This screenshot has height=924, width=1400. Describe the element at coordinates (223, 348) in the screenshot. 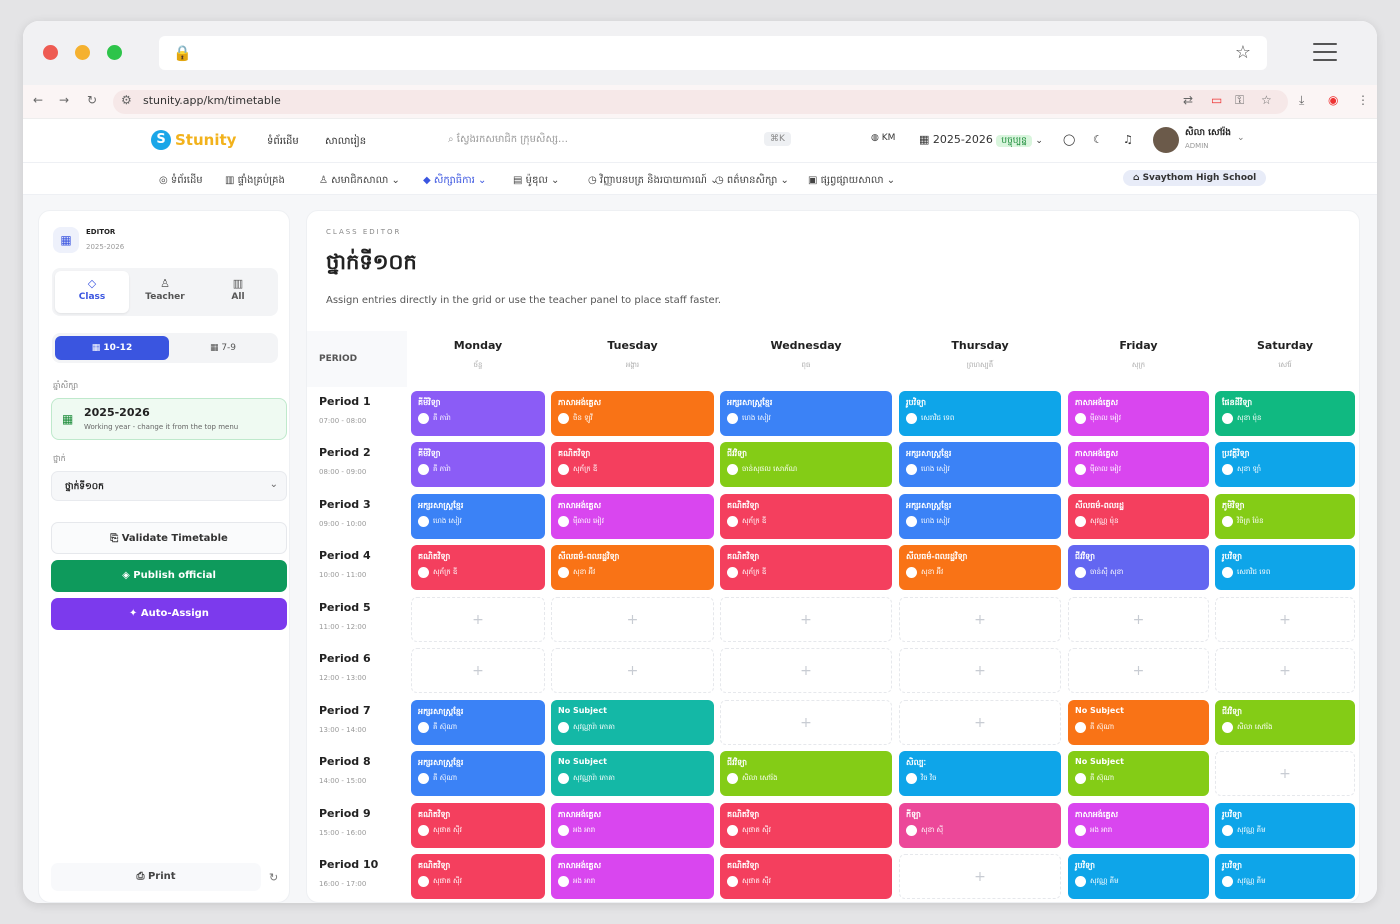

I see `grade-tab-7-9: ▦ 7-9` at that location.